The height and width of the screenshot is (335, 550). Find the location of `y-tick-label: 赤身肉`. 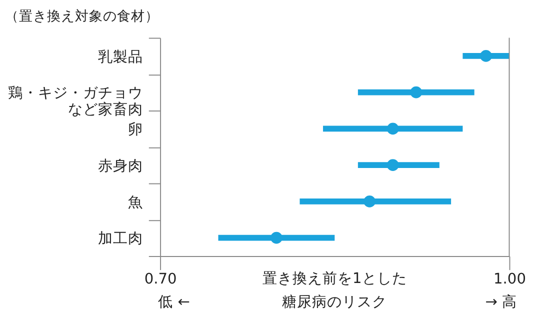

y-tick-label: 赤身肉 is located at coordinates (121, 165).